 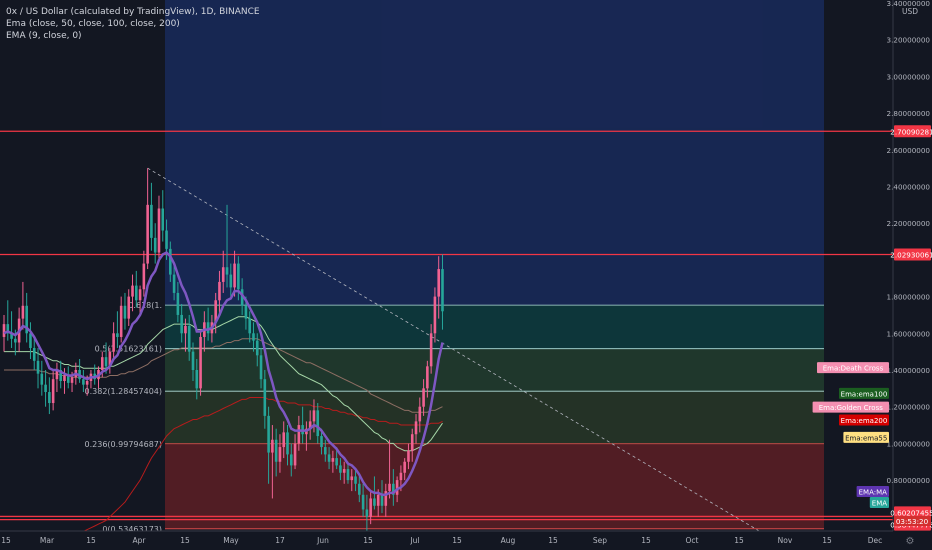 What do you see at coordinates (44, 36) in the screenshot?
I see `ema-single-indicator: EMA (9, close, 0)` at bounding box center [44, 36].